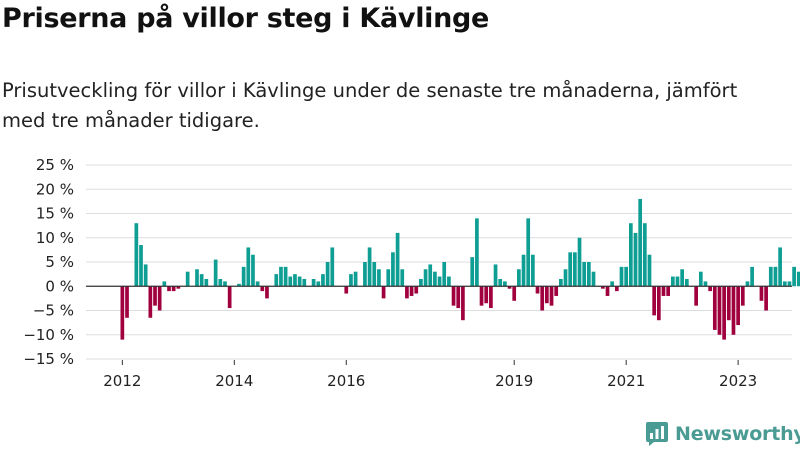 The width and height of the screenshot is (800, 450). What do you see at coordinates (59, 262) in the screenshot?
I see `y-tick-label: 5 %` at bounding box center [59, 262].